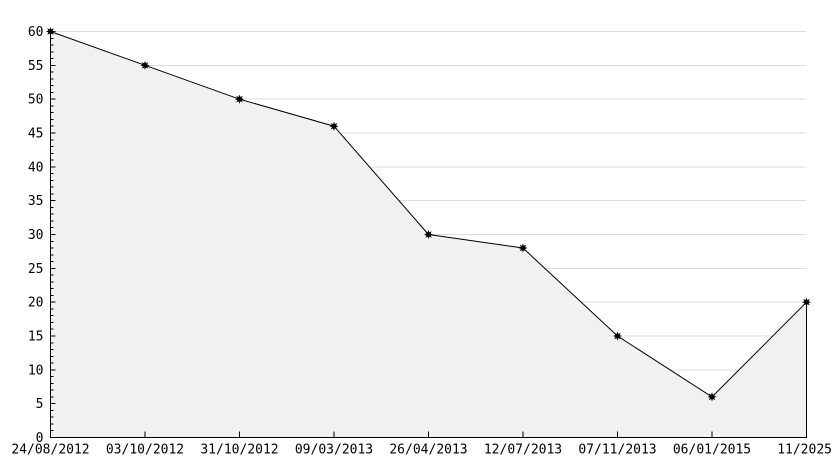 The width and height of the screenshot is (834, 468). I want to click on x-tick-label: 12/07/2013, so click(523, 450).